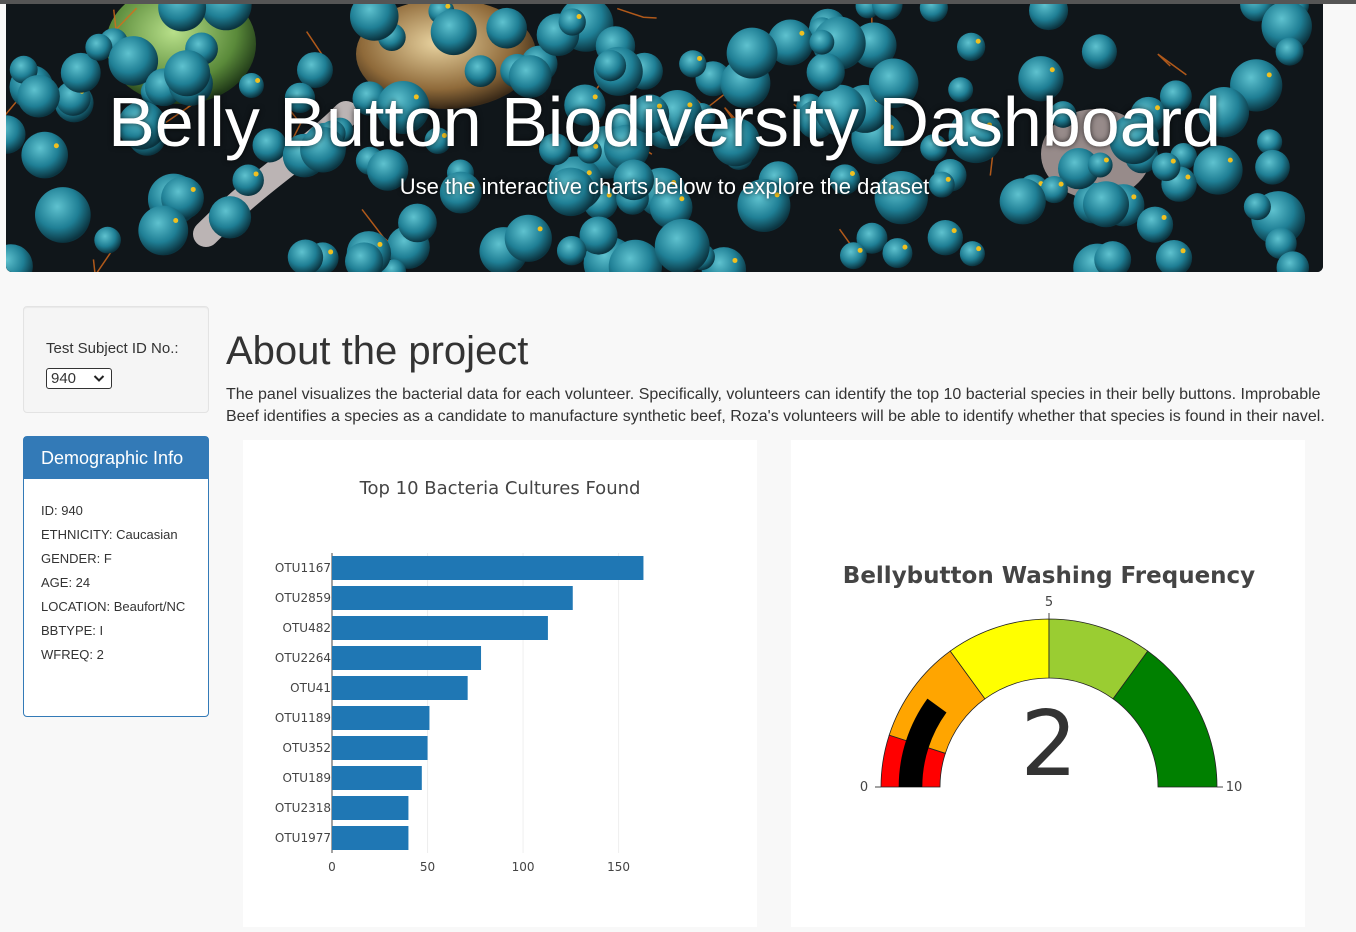 The width and height of the screenshot is (1356, 932). Describe the element at coordinates (500, 488) in the screenshot. I see `bar-chart-title: Top 10 Bacteria Cultures Found` at that location.